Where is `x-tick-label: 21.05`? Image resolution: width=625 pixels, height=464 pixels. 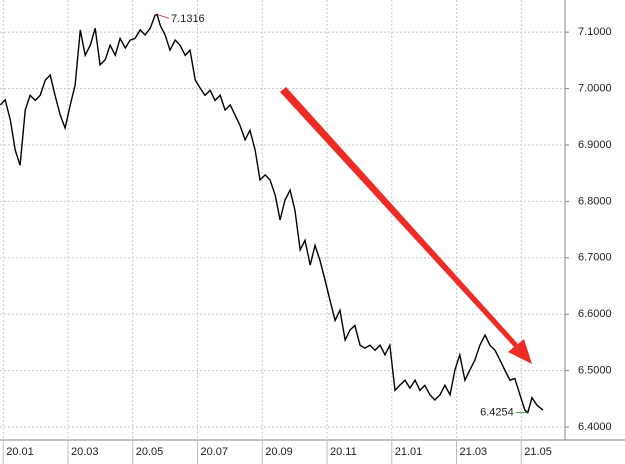 x-tick-label: 21.05 is located at coordinates (538, 452).